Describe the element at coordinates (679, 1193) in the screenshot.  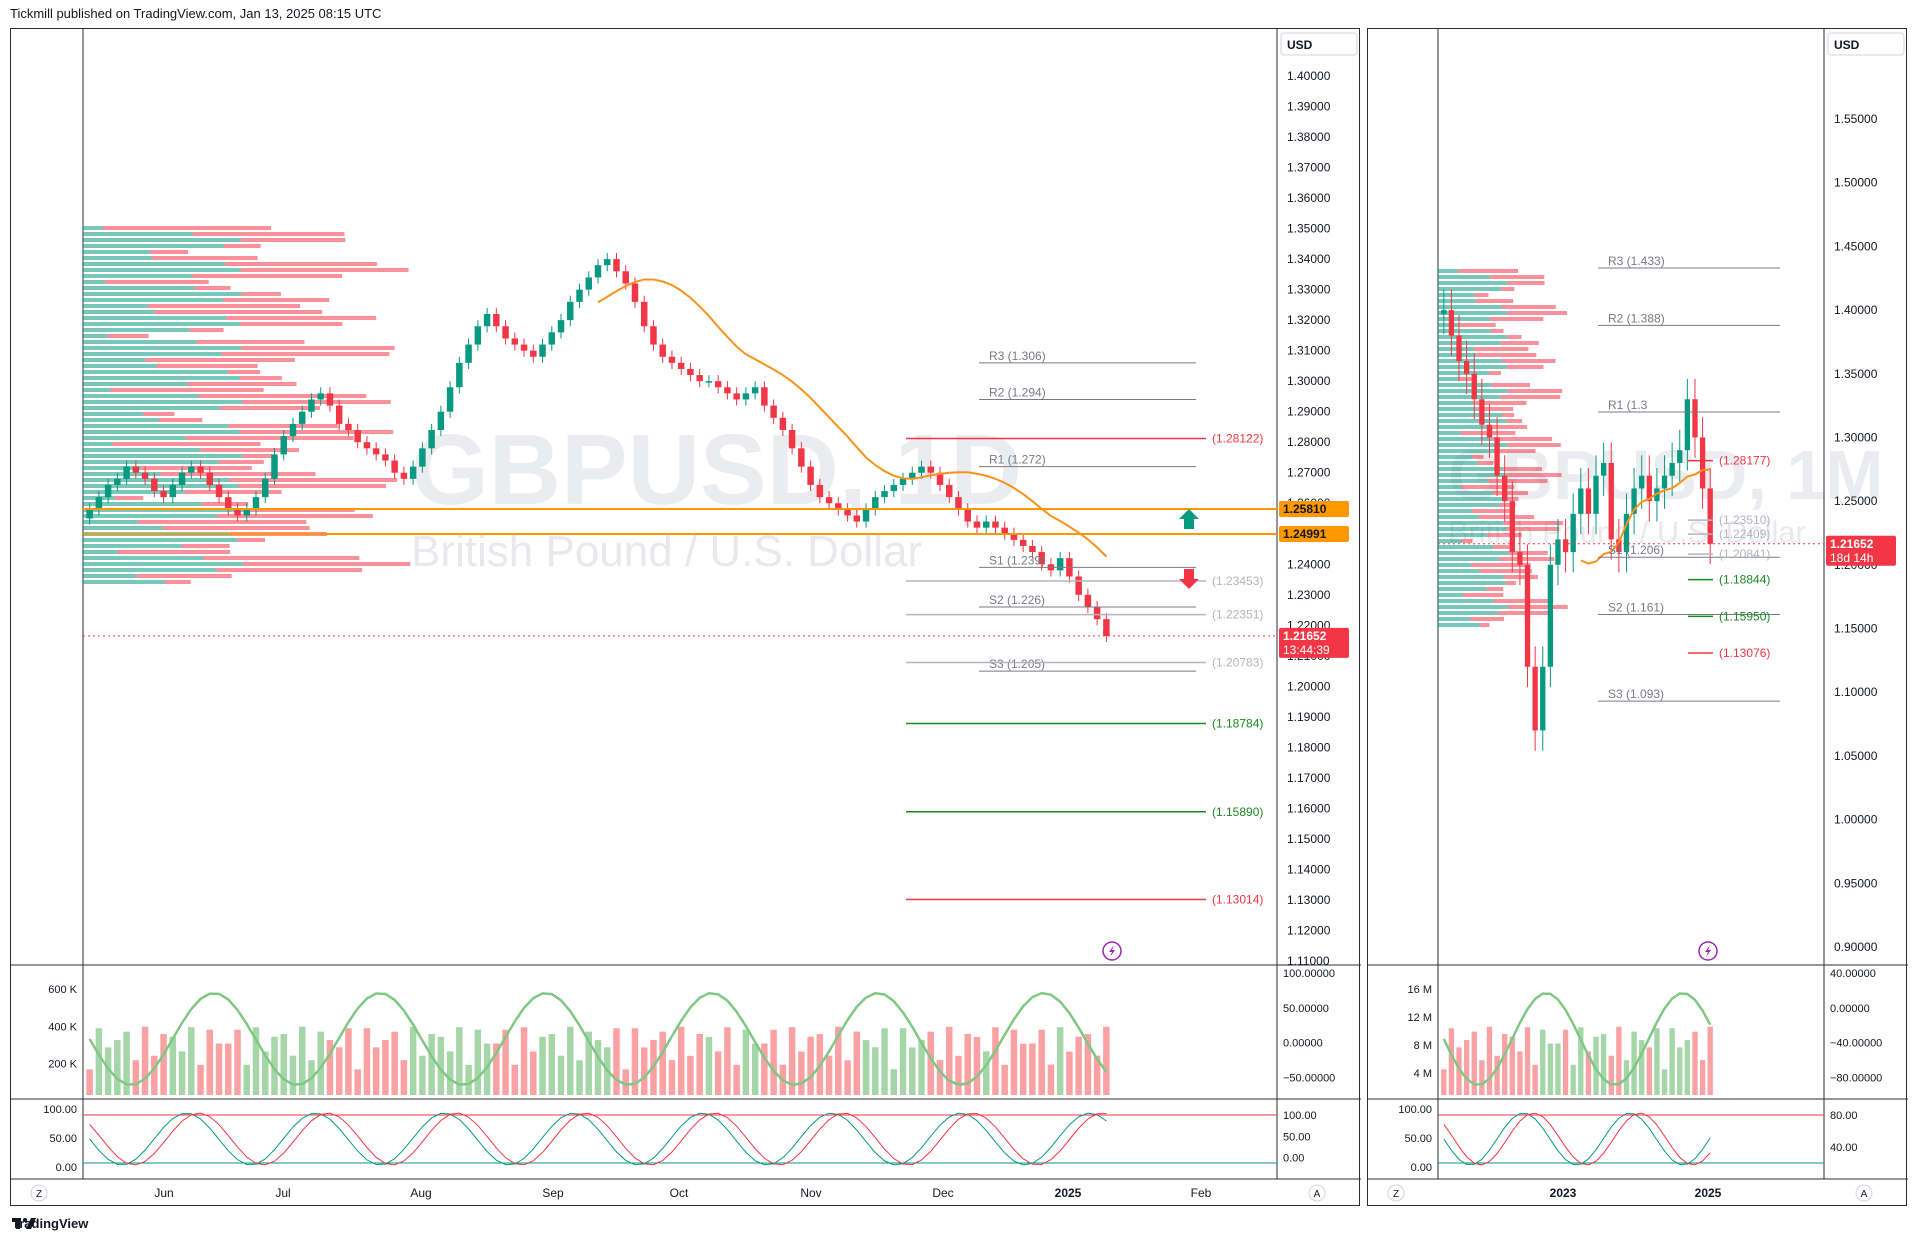
I see `x-tick-label: Oct` at that location.